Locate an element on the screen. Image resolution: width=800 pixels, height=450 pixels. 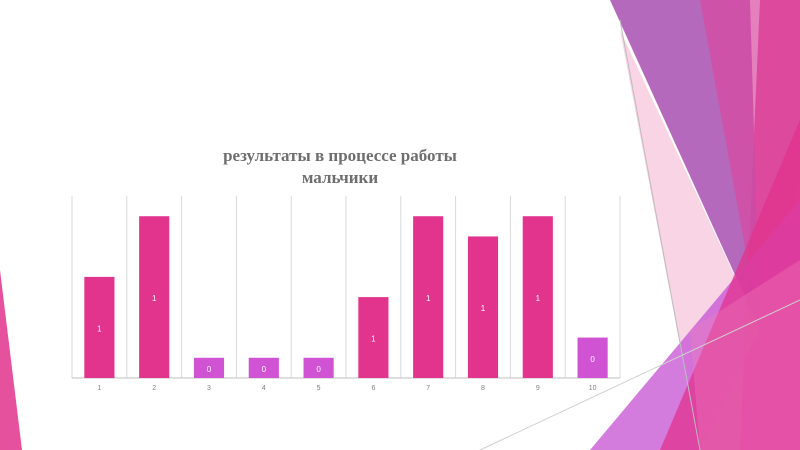
chart-title-line-1: результаты в процессе работы is located at coordinates (340, 155).